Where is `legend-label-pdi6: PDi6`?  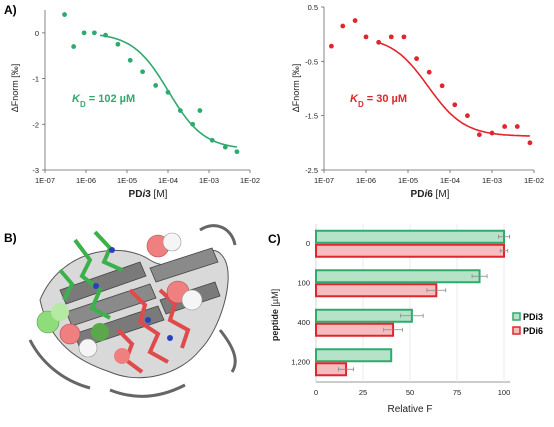 legend-label-pdi6: PDi6 is located at coordinates (533, 331).